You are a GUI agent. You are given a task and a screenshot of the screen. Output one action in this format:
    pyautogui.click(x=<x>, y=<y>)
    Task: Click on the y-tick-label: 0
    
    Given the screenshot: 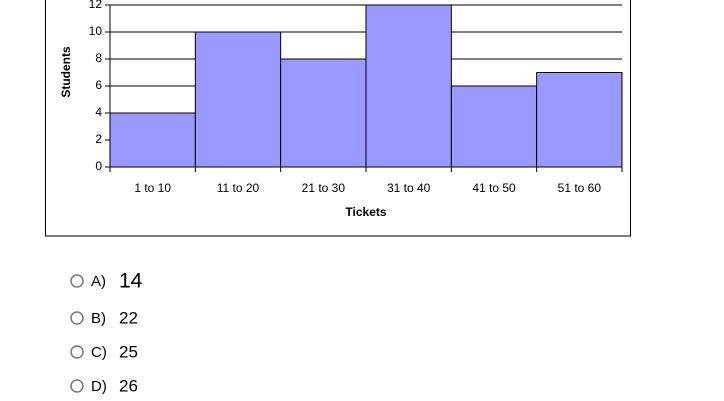 What is the action you would take?
    pyautogui.click(x=98, y=166)
    